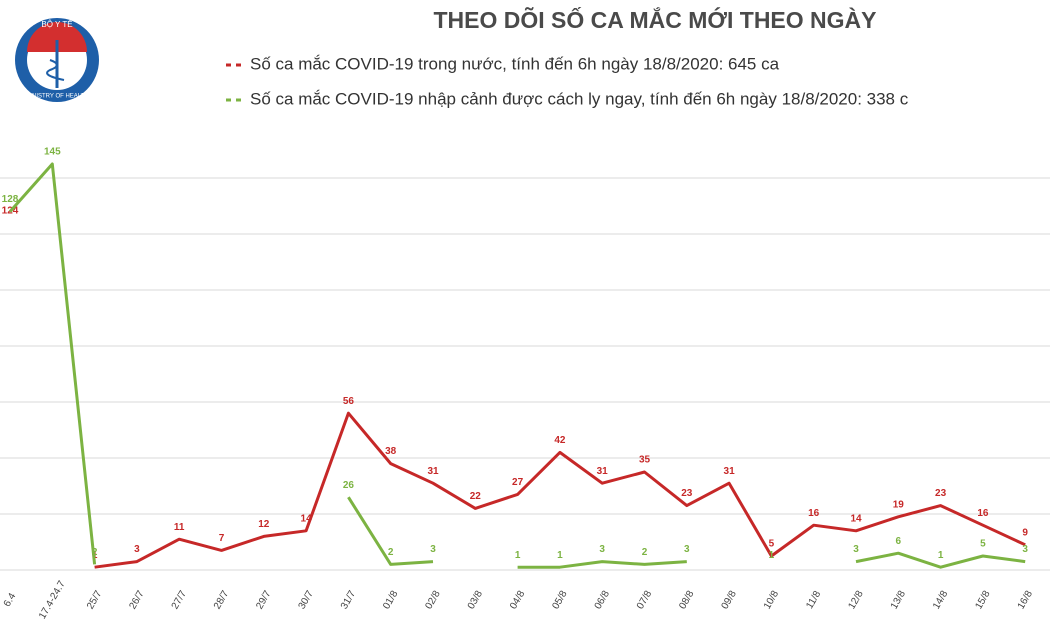 The width and height of the screenshot is (1050, 630). Describe the element at coordinates (644, 600) in the screenshot. I see `x-tick-label: 07/8` at that location.